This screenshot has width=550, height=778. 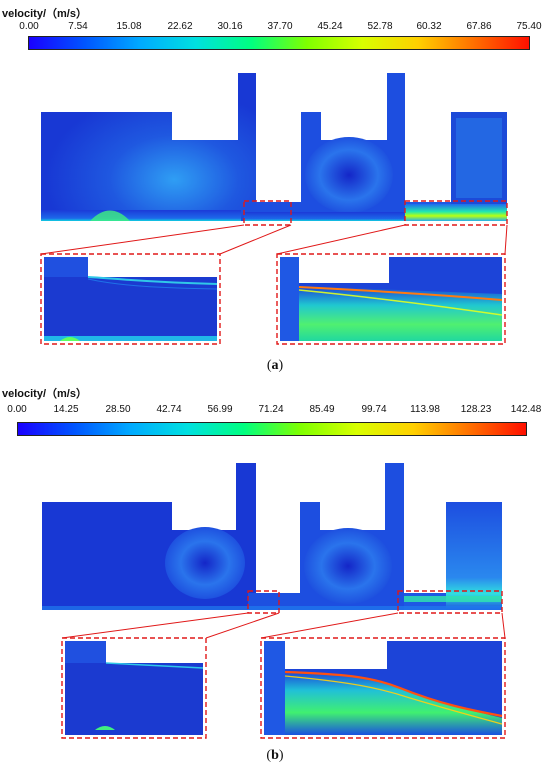 What do you see at coordinates (380, 26) in the screenshot?
I see `colorbar-tick: 52.78` at bounding box center [380, 26].